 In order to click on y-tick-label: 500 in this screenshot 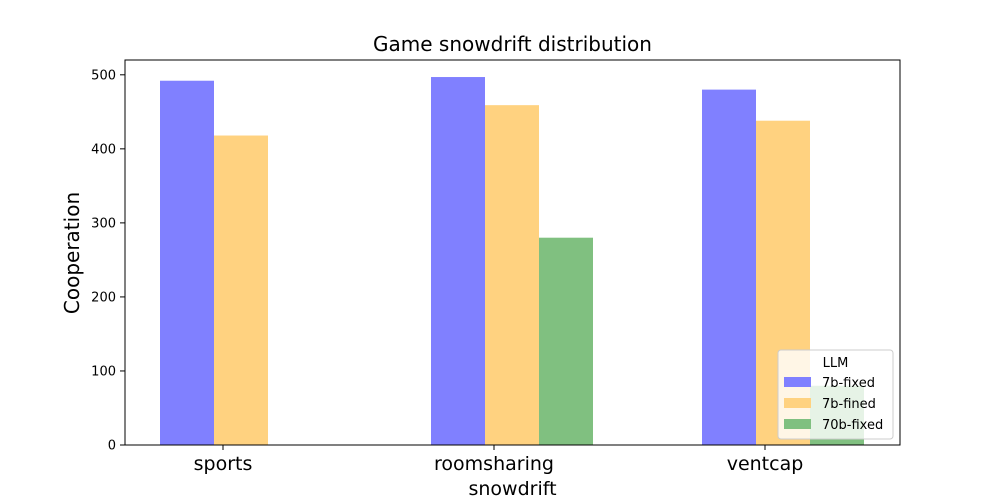, I will do `click(103, 75)`.